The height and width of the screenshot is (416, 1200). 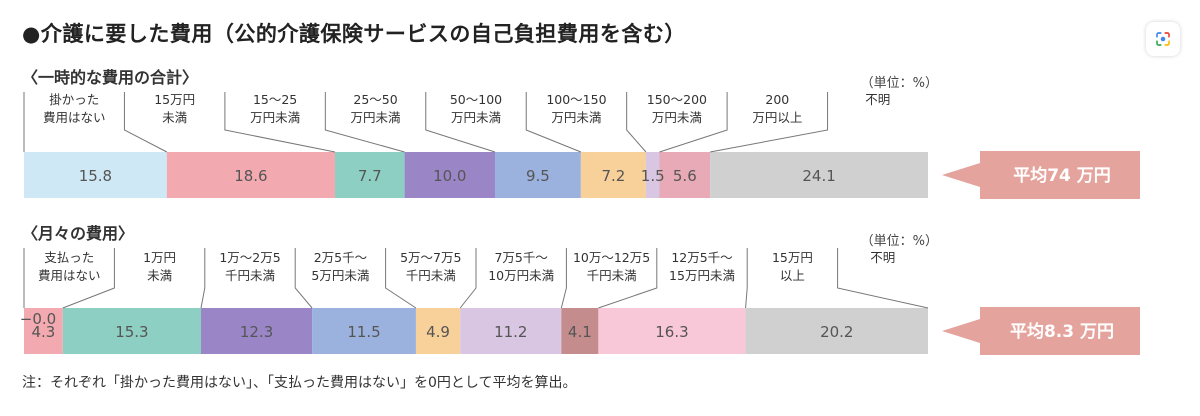 I want to click on chart2-value-label: 4.9, so click(x=438, y=332).